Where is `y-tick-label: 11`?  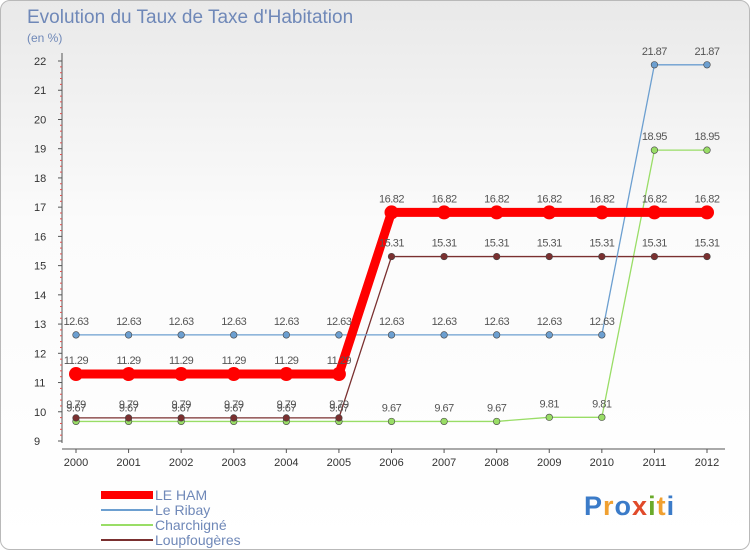 y-tick-label: 11 is located at coordinates (39, 384).